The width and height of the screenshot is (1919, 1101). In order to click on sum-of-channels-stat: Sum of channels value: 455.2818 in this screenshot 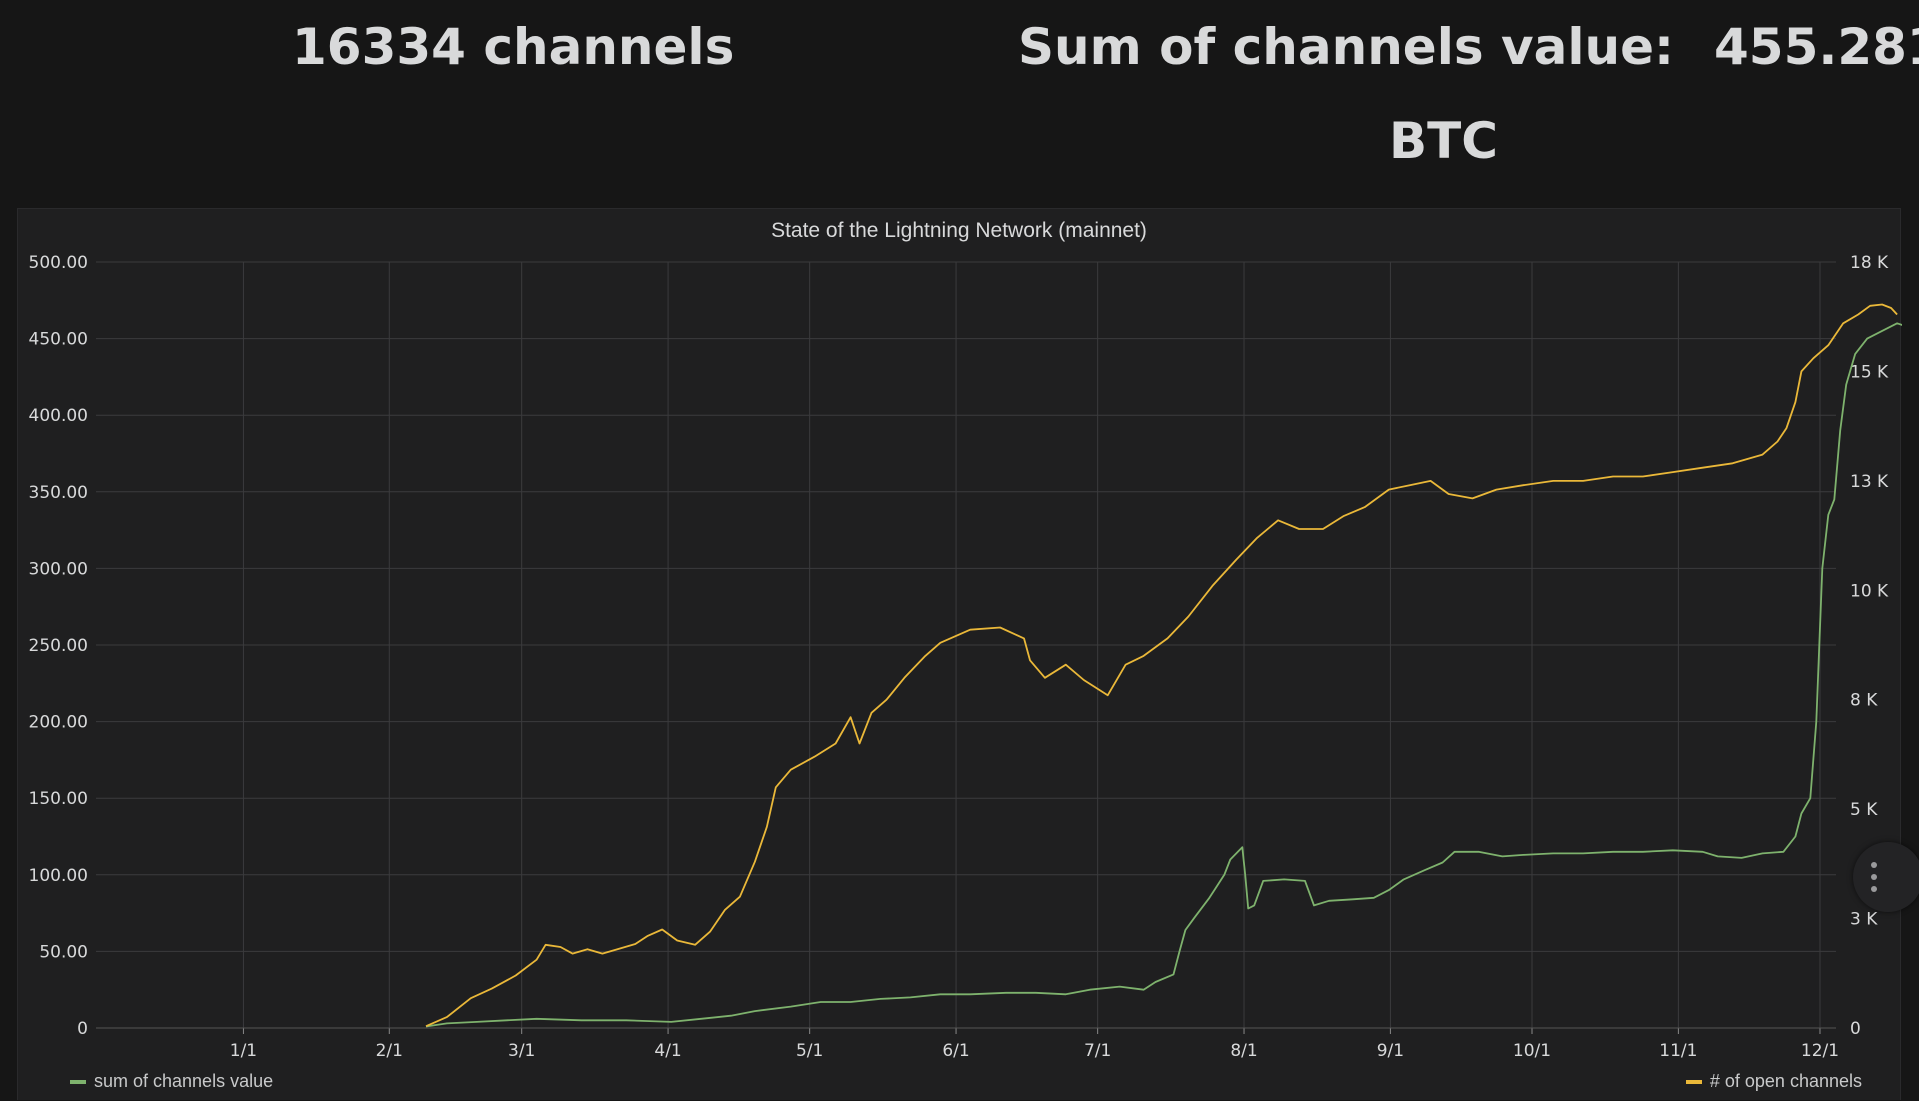, I will do `click(1468, 47)`.